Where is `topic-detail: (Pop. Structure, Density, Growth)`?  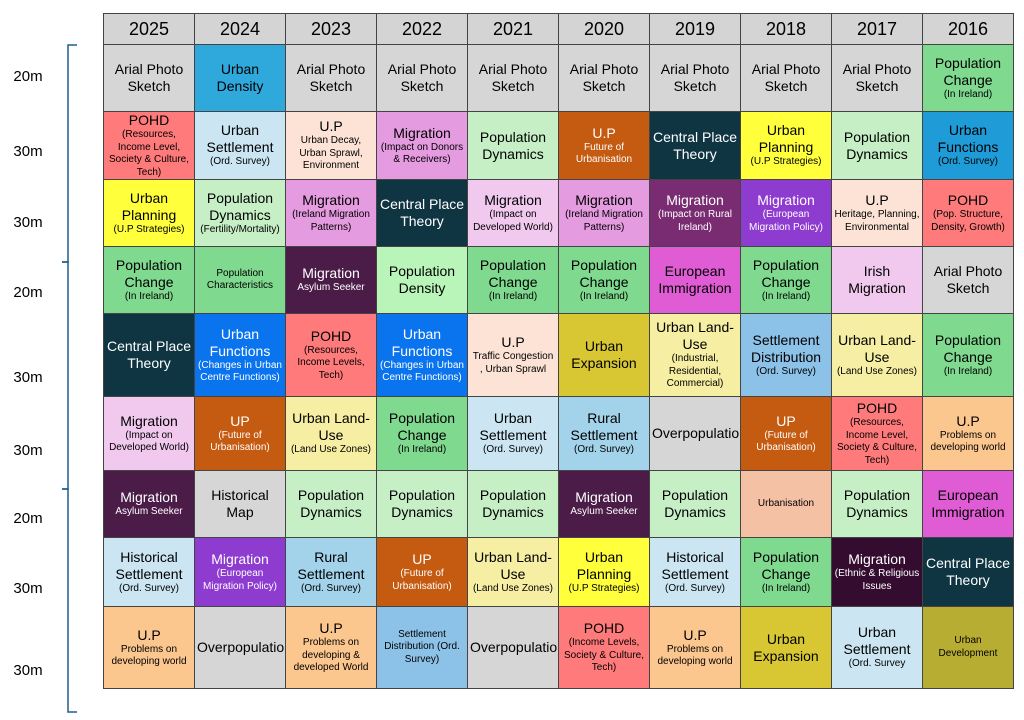 topic-detail: (Pop. Structure, Density, Growth) is located at coordinates (968, 221).